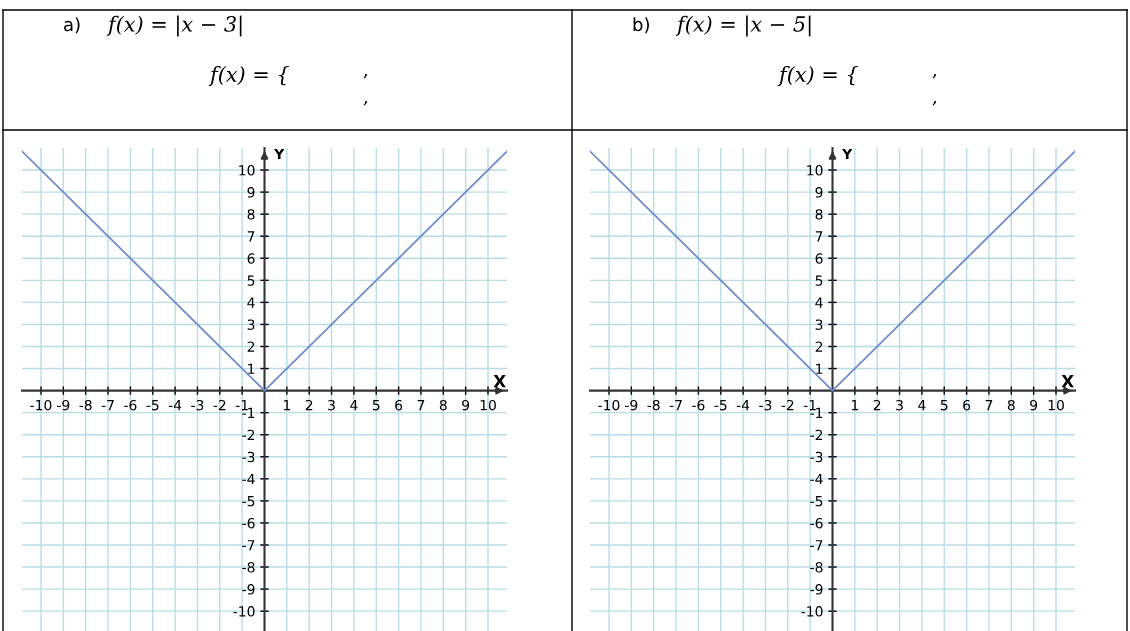 Image resolution: width=1130 pixels, height=631 pixels. What do you see at coordinates (174, 26) in the screenshot?
I see `chart-subtitle: f(x) = |x − 3|` at bounding box center [174, 26].